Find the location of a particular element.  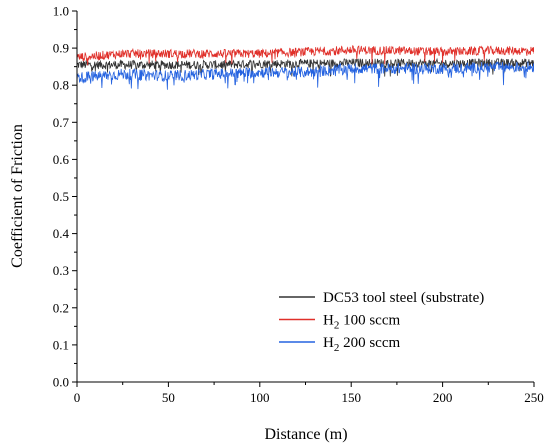

y-tick-label: 0.7 is located at coordinates (61, 122).